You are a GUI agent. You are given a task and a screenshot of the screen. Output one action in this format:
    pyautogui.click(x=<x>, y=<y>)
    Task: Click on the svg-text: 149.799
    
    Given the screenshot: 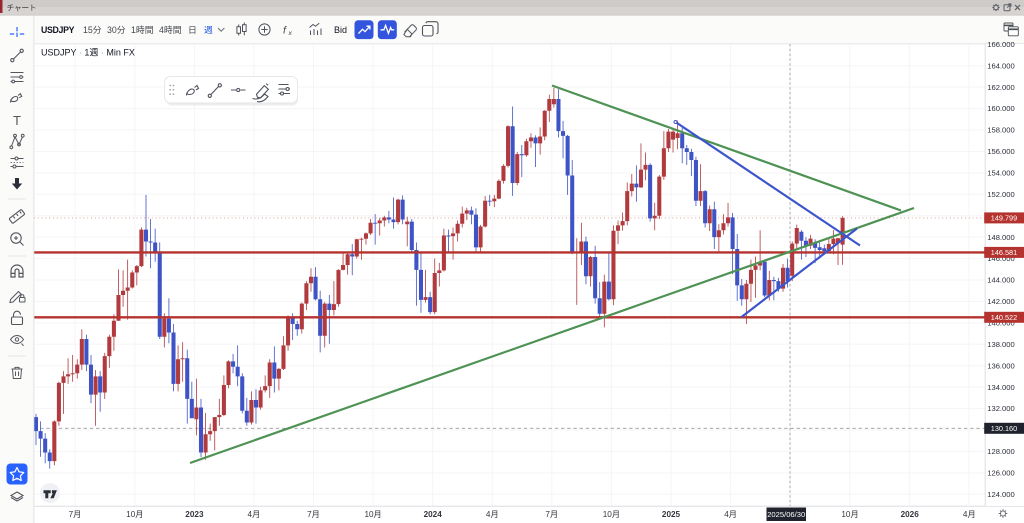 What is the action you would take?
    pyautogui.click(x=1004, y=218)
    